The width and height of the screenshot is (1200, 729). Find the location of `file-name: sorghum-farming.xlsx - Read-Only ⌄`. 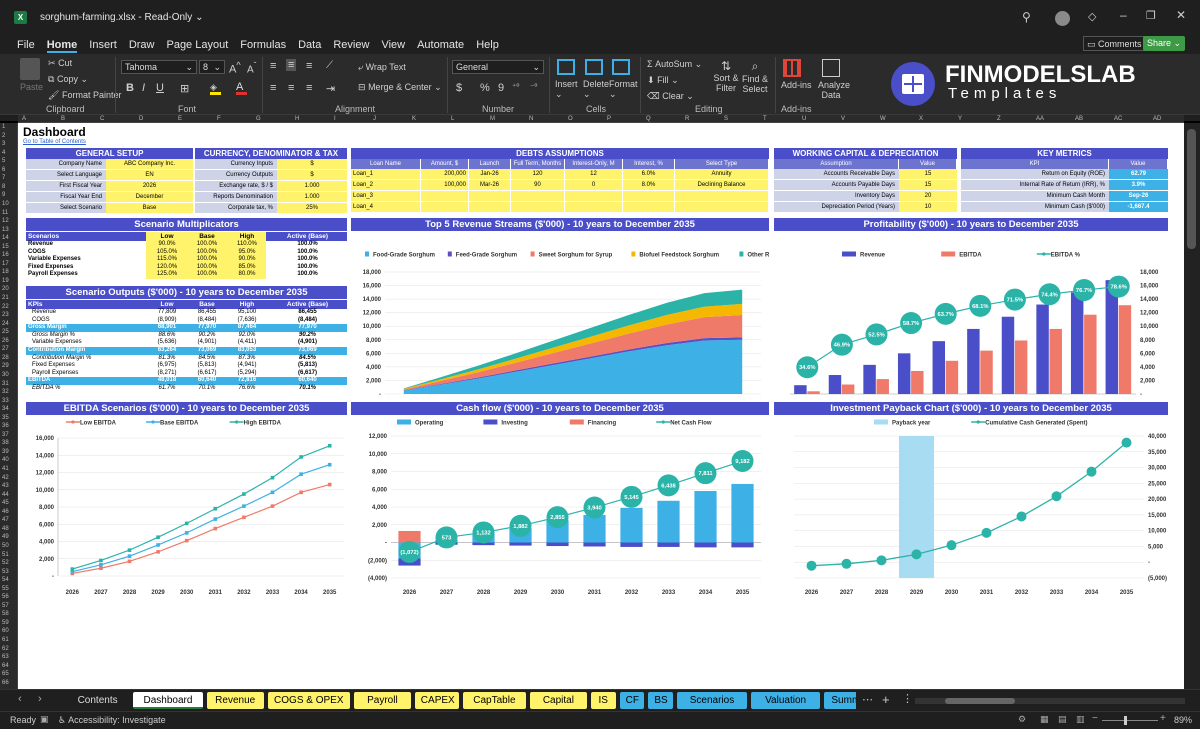

file-name: sorghum-farming.xlsx - Read-Only ⌄ is located at coordinates (122, 17).